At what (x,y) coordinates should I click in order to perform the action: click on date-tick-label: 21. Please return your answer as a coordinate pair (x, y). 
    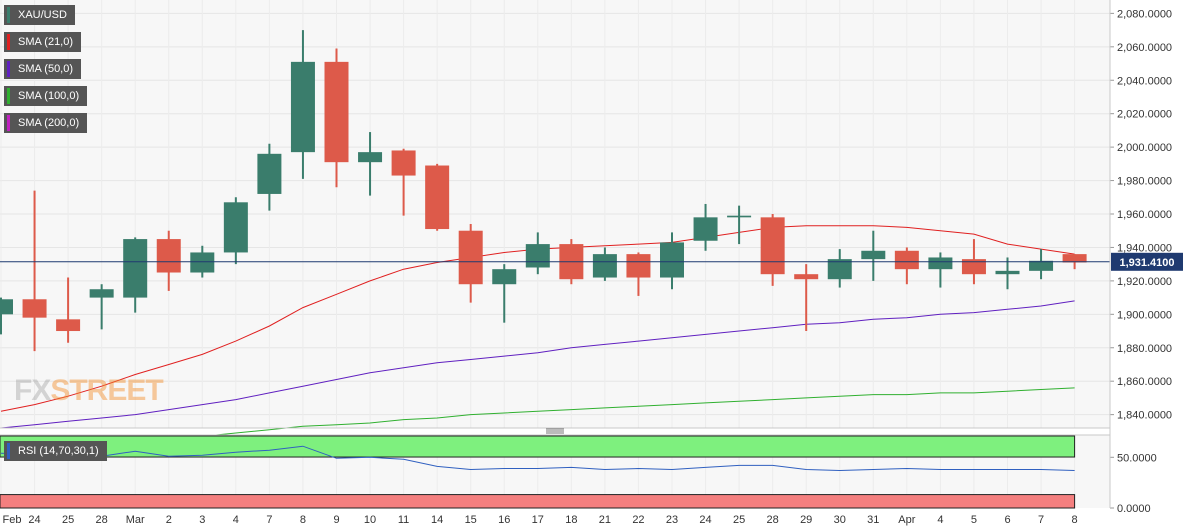
    Looking at the image, I should click on (605, 520).